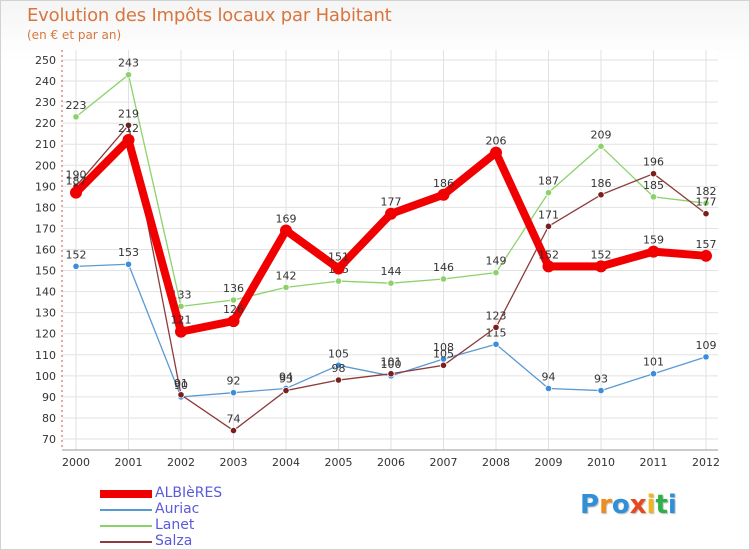  What do you see at coordinates (496, 462) in the screenshot?
I see `x-tick-label: 2008` at bounding box center [496, 462].